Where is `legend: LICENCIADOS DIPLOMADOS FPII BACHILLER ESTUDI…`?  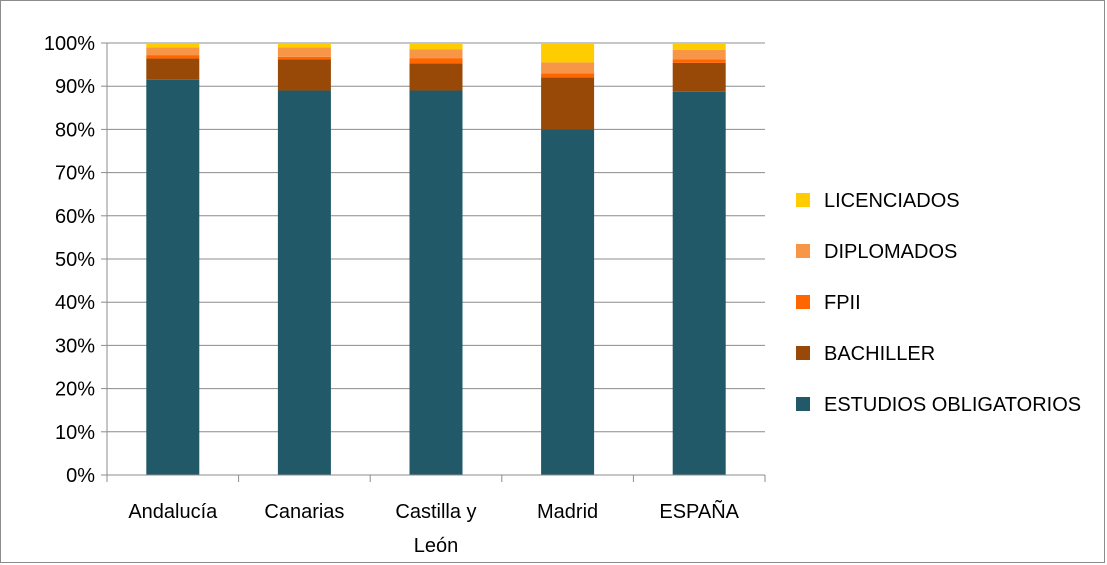 legend: LICENCIADOS DIPLOMADOS FPII BACHILLER ESTUDI… is located at coordinates (938, 303).